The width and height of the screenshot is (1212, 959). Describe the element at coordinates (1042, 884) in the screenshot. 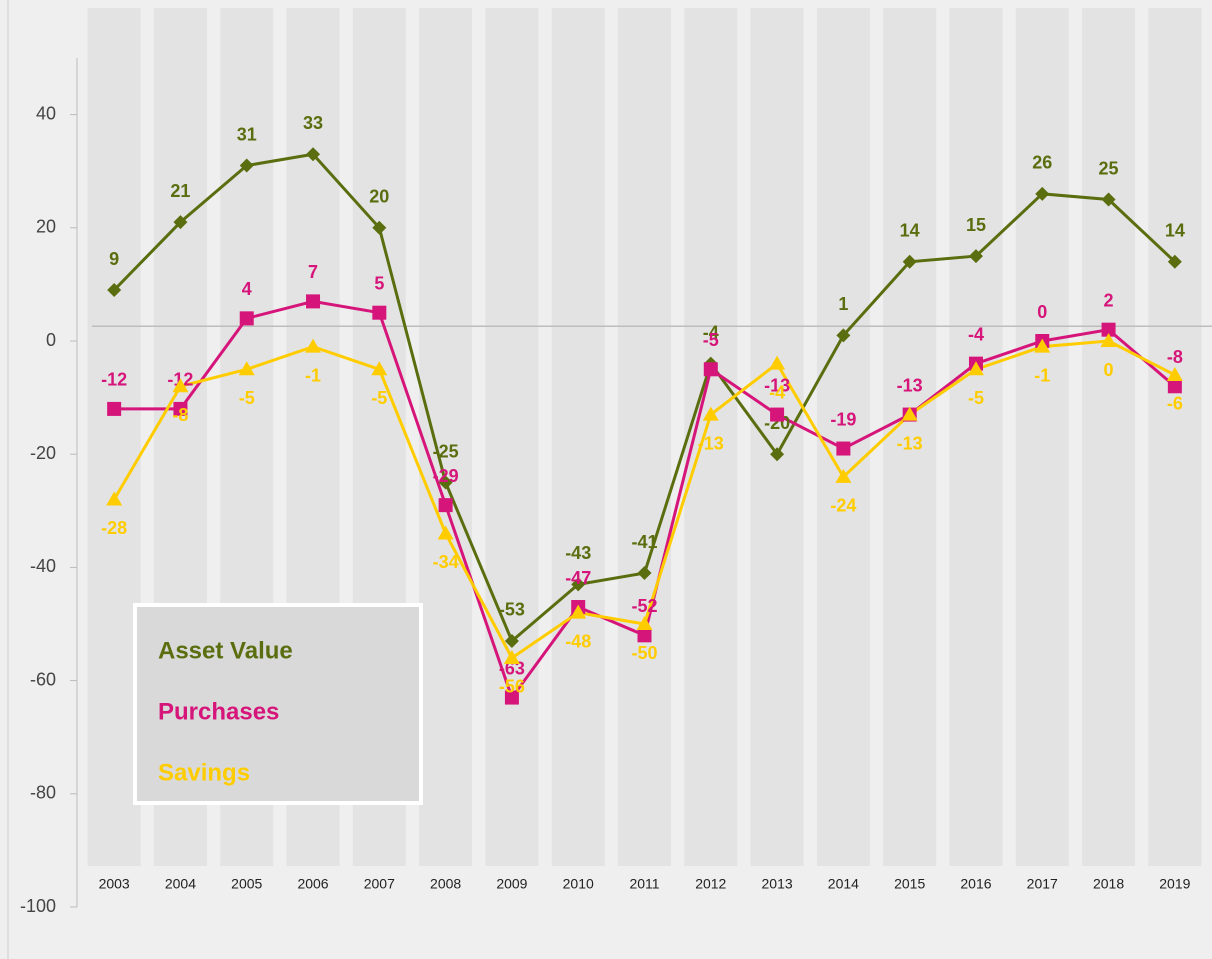

I see `x-tick-label: 2017` at that location.